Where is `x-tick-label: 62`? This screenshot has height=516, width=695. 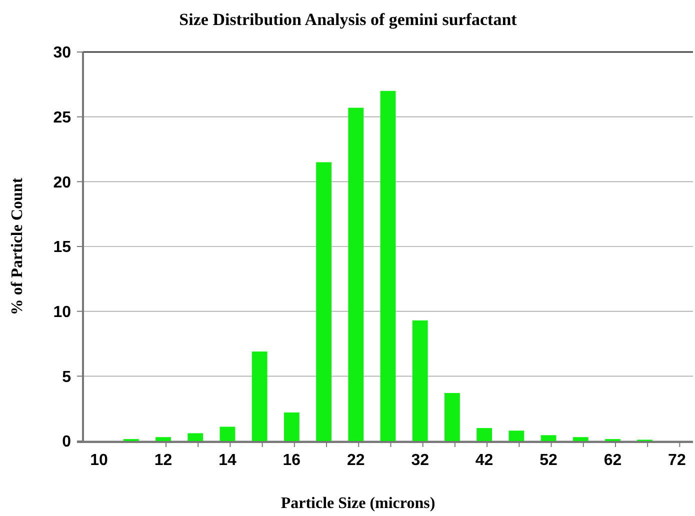 x-tick-label: 62 is located at coordinates (613, 460).